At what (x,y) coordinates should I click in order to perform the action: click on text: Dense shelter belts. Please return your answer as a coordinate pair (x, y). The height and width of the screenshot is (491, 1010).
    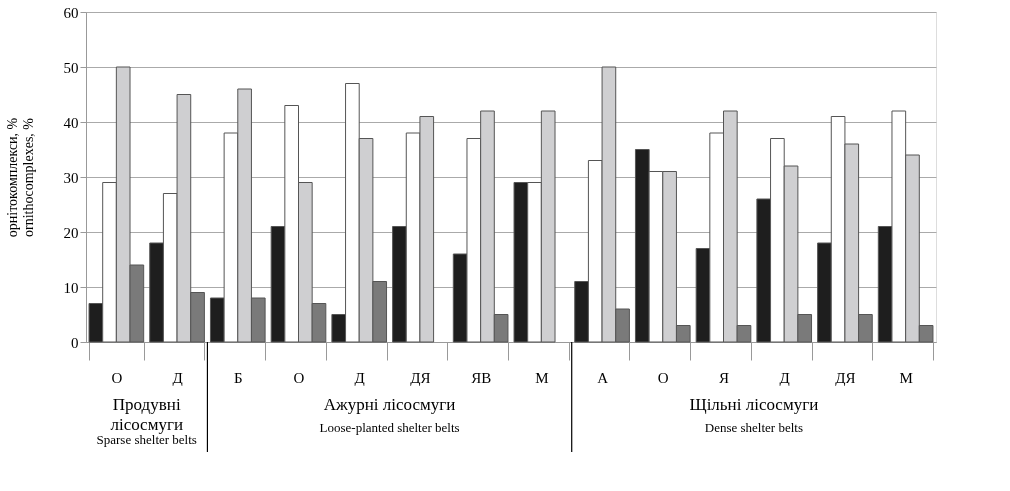
    Looking at the image, I should click on (753, 427).